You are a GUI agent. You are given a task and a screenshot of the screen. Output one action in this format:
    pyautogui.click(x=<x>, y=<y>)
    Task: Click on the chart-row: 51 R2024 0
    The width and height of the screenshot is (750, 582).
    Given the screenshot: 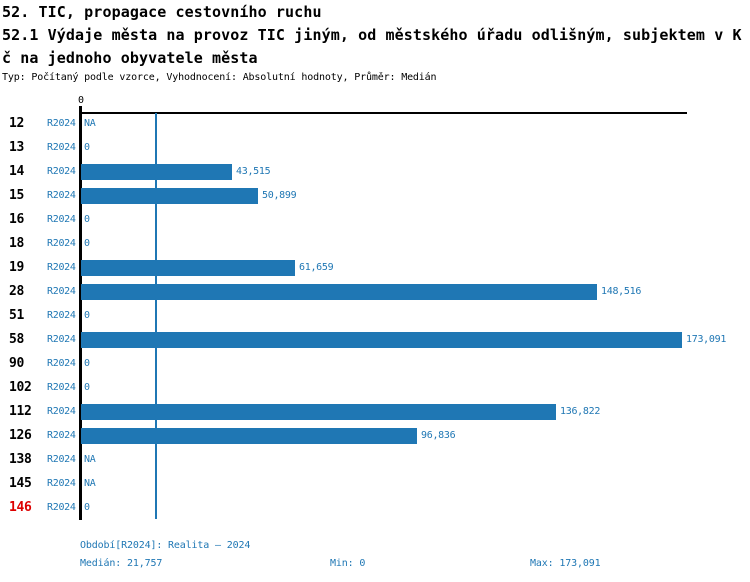 What is the action you would take?
    pyautogui.click(x=375, y=316)
    